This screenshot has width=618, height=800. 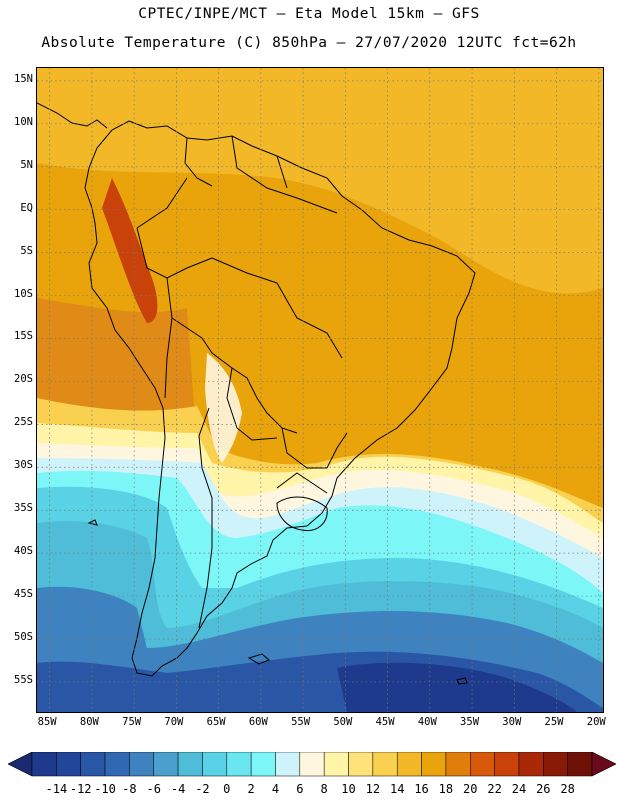 What do you see at coordinates (470, 789) in the screenshot?
I see `colorbar-tick-label: 20` at bounding box center [470, 789].